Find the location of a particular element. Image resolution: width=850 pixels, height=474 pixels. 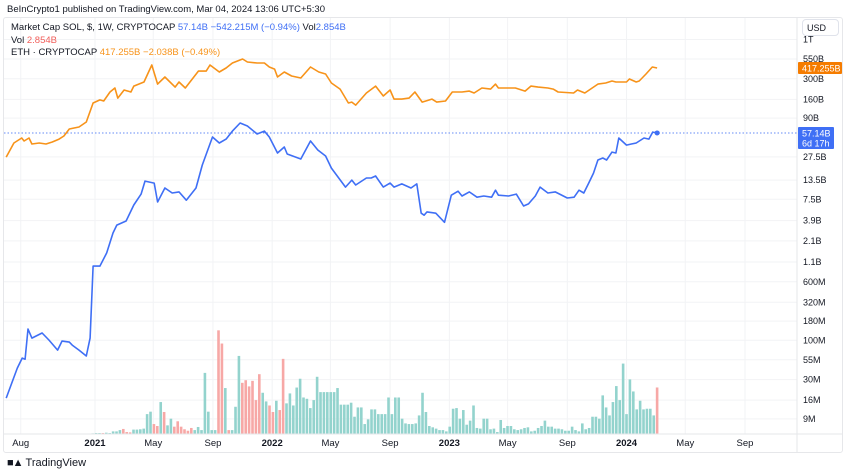

compare-value: 417.255B is located at coordinates (120, 52).